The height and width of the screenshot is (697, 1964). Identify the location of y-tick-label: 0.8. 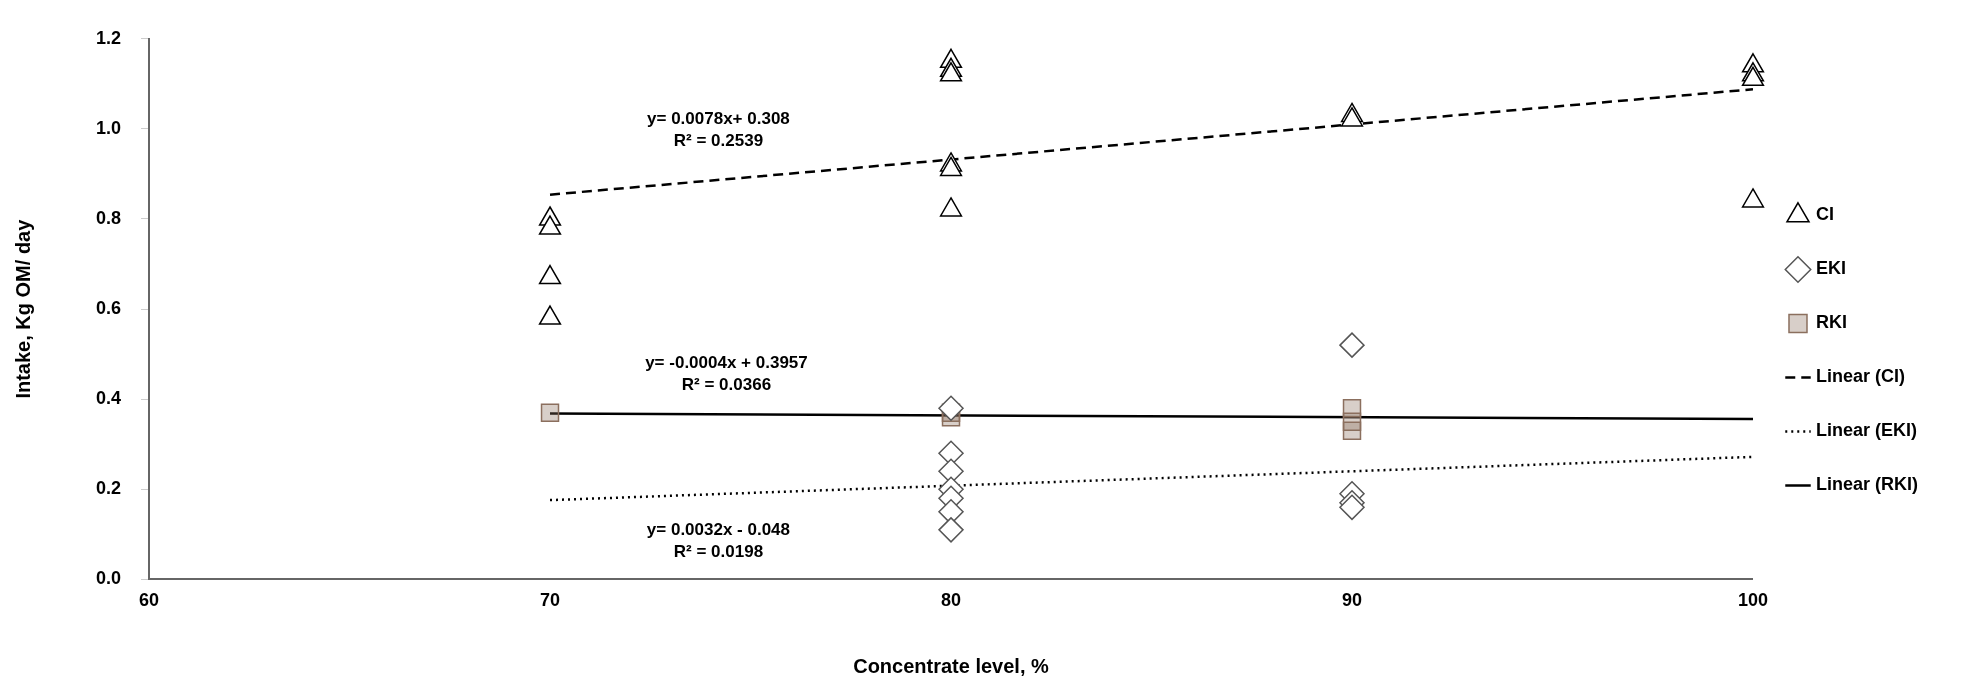
(108, 217).